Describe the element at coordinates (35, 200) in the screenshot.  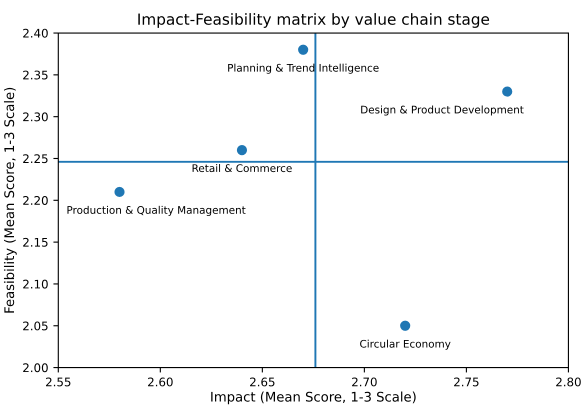
I see `y-tick-label: 2.20` at that location.